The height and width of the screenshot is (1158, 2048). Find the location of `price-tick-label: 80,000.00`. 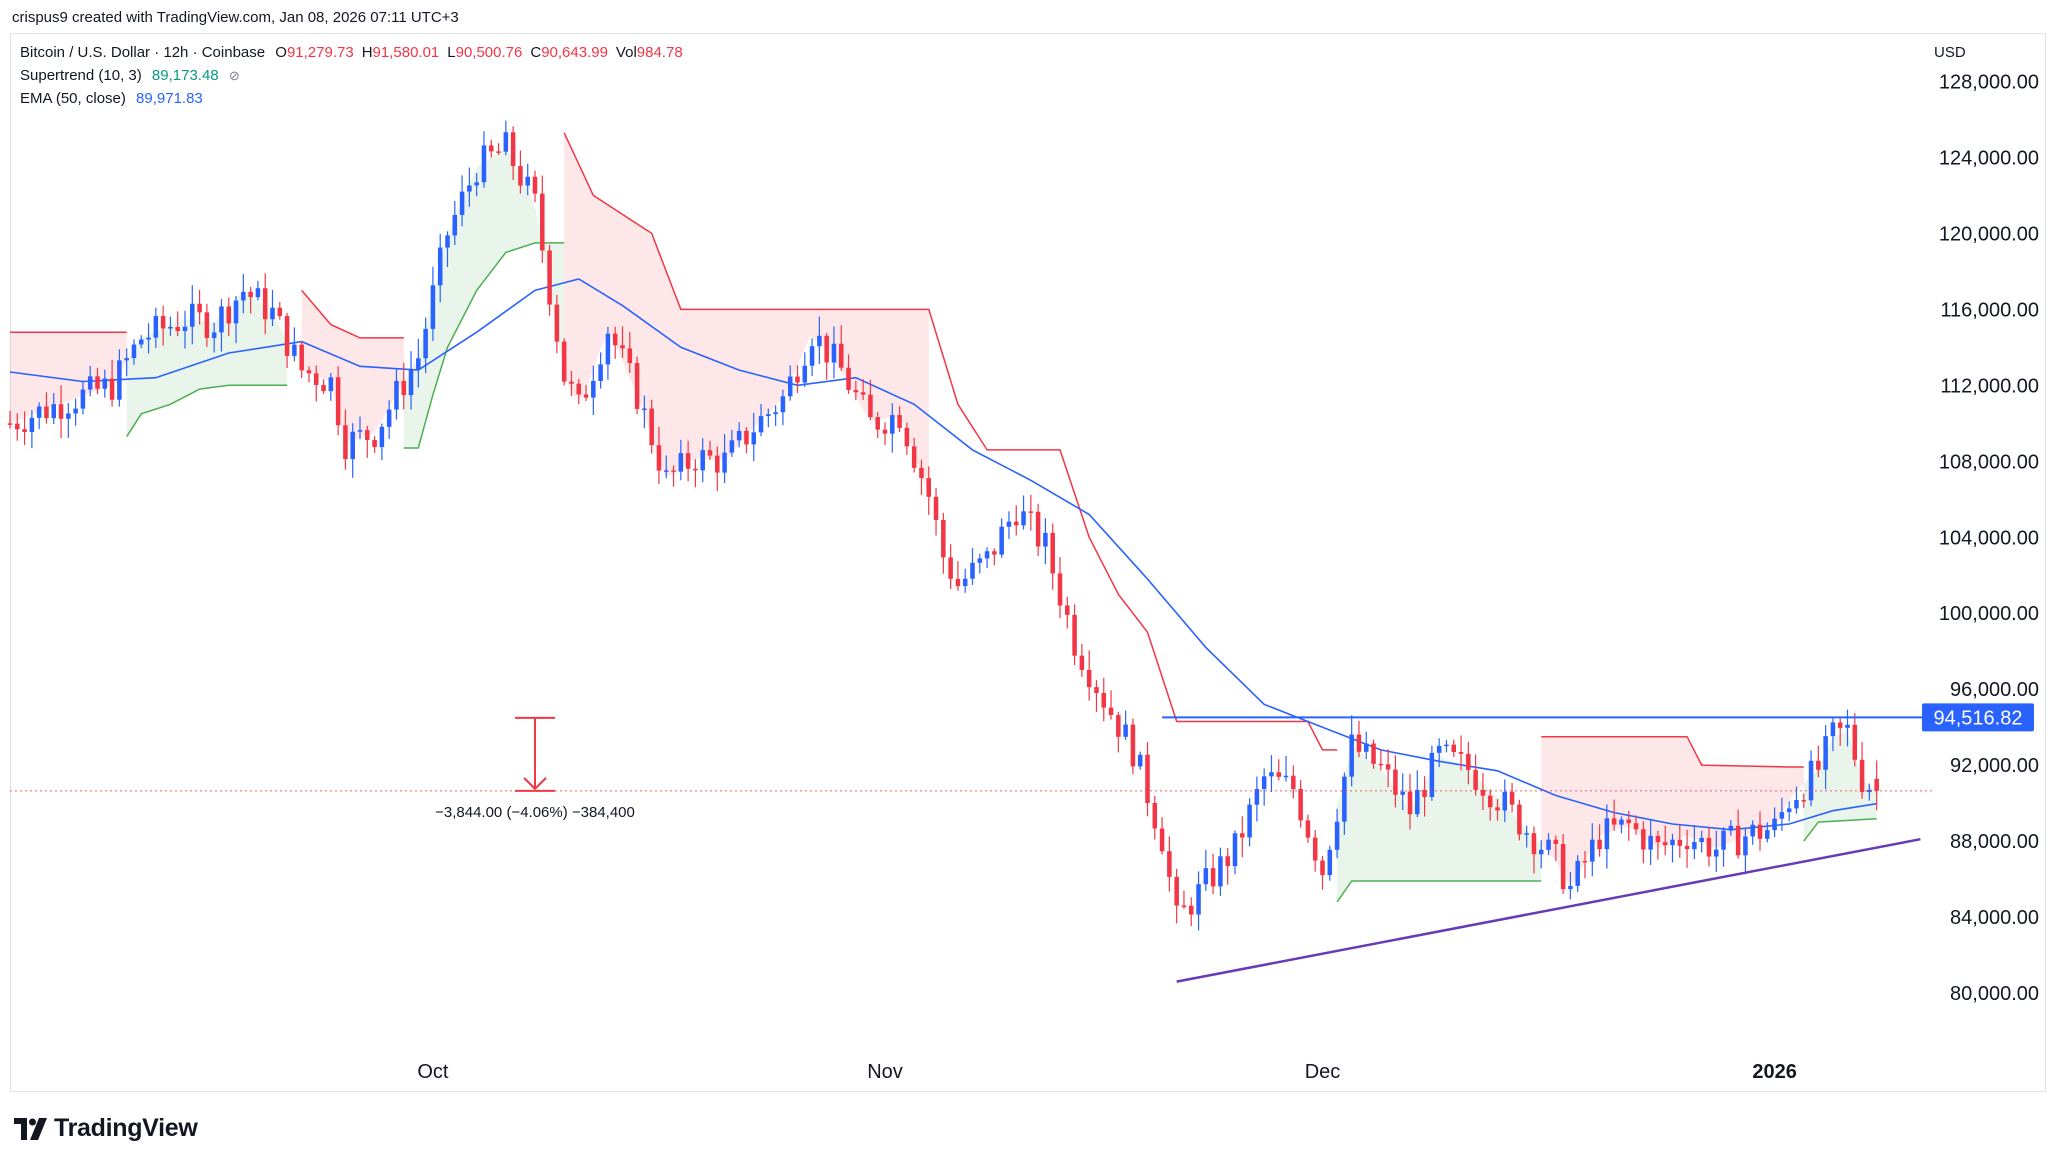

price-tick-label: 80,000.00 is located at coordinates (1994, 994).